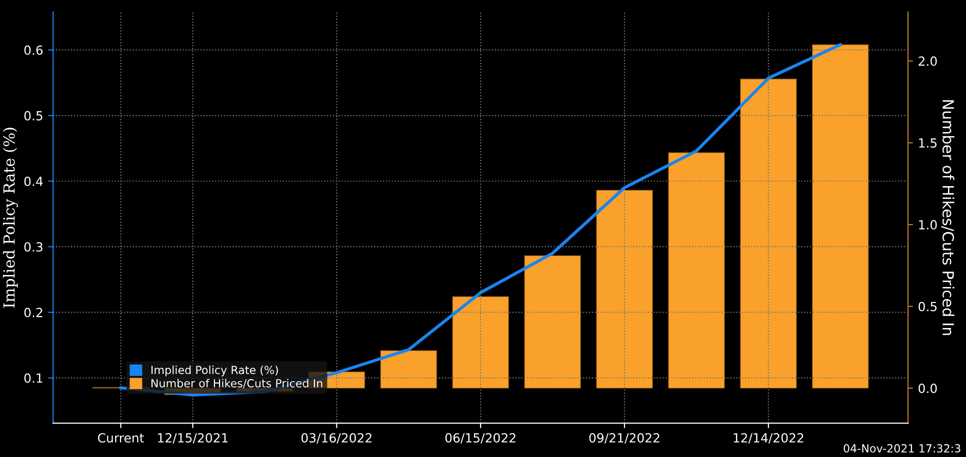 This screenshot has width=966, height=457. What do you see at coordinates (480, 438) in the screenshot?
I see `x-tick-label: 06/15/2022` at bounding box center [480, 438].